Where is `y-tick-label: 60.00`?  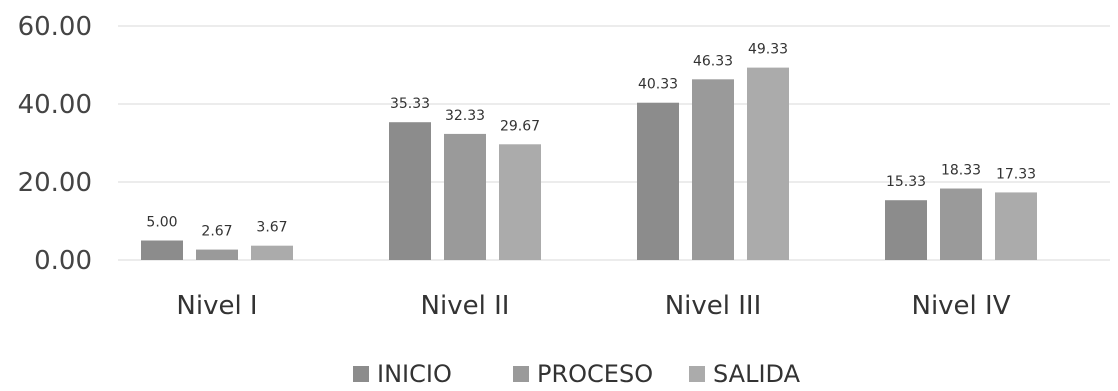 y-tick-label: 60.00 is located at coordinates (55, 27).